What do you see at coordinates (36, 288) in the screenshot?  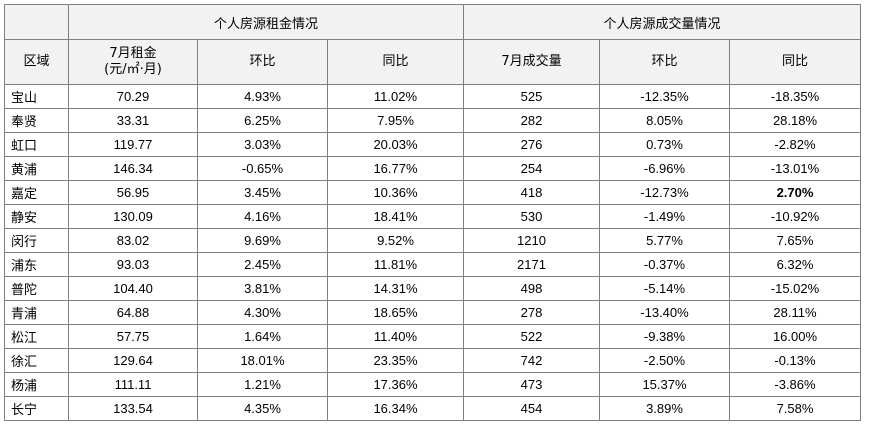 I see `cell-area: 普陀` at bounding box center [36, 288].